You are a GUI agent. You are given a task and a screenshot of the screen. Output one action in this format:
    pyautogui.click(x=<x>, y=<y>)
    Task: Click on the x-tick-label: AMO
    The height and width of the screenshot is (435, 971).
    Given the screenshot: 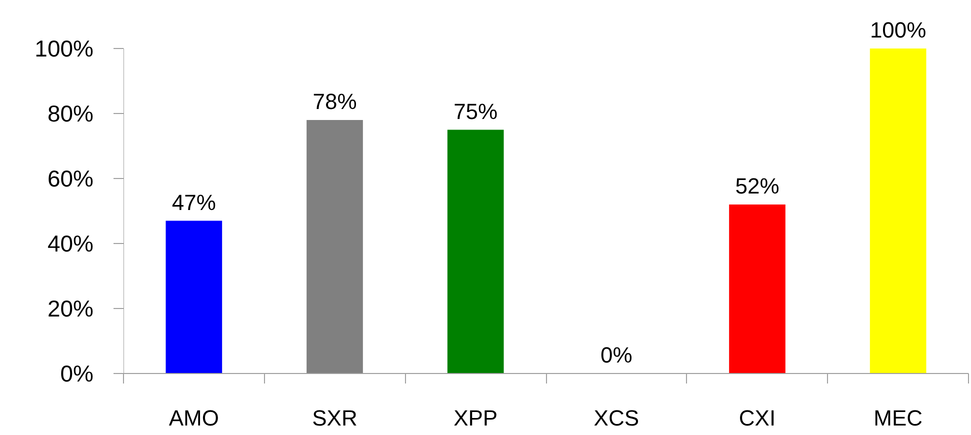 What is the action you would take?
    pyautogui.click(x=193, y=418)
    